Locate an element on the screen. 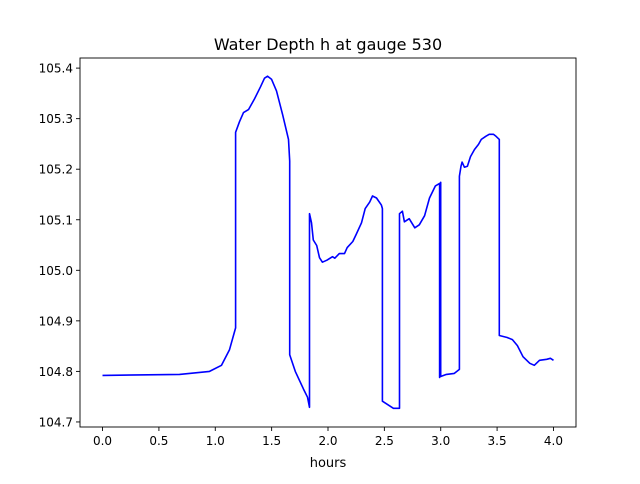  y-tick-label: 105.0 is located at coordinates (56, 271).